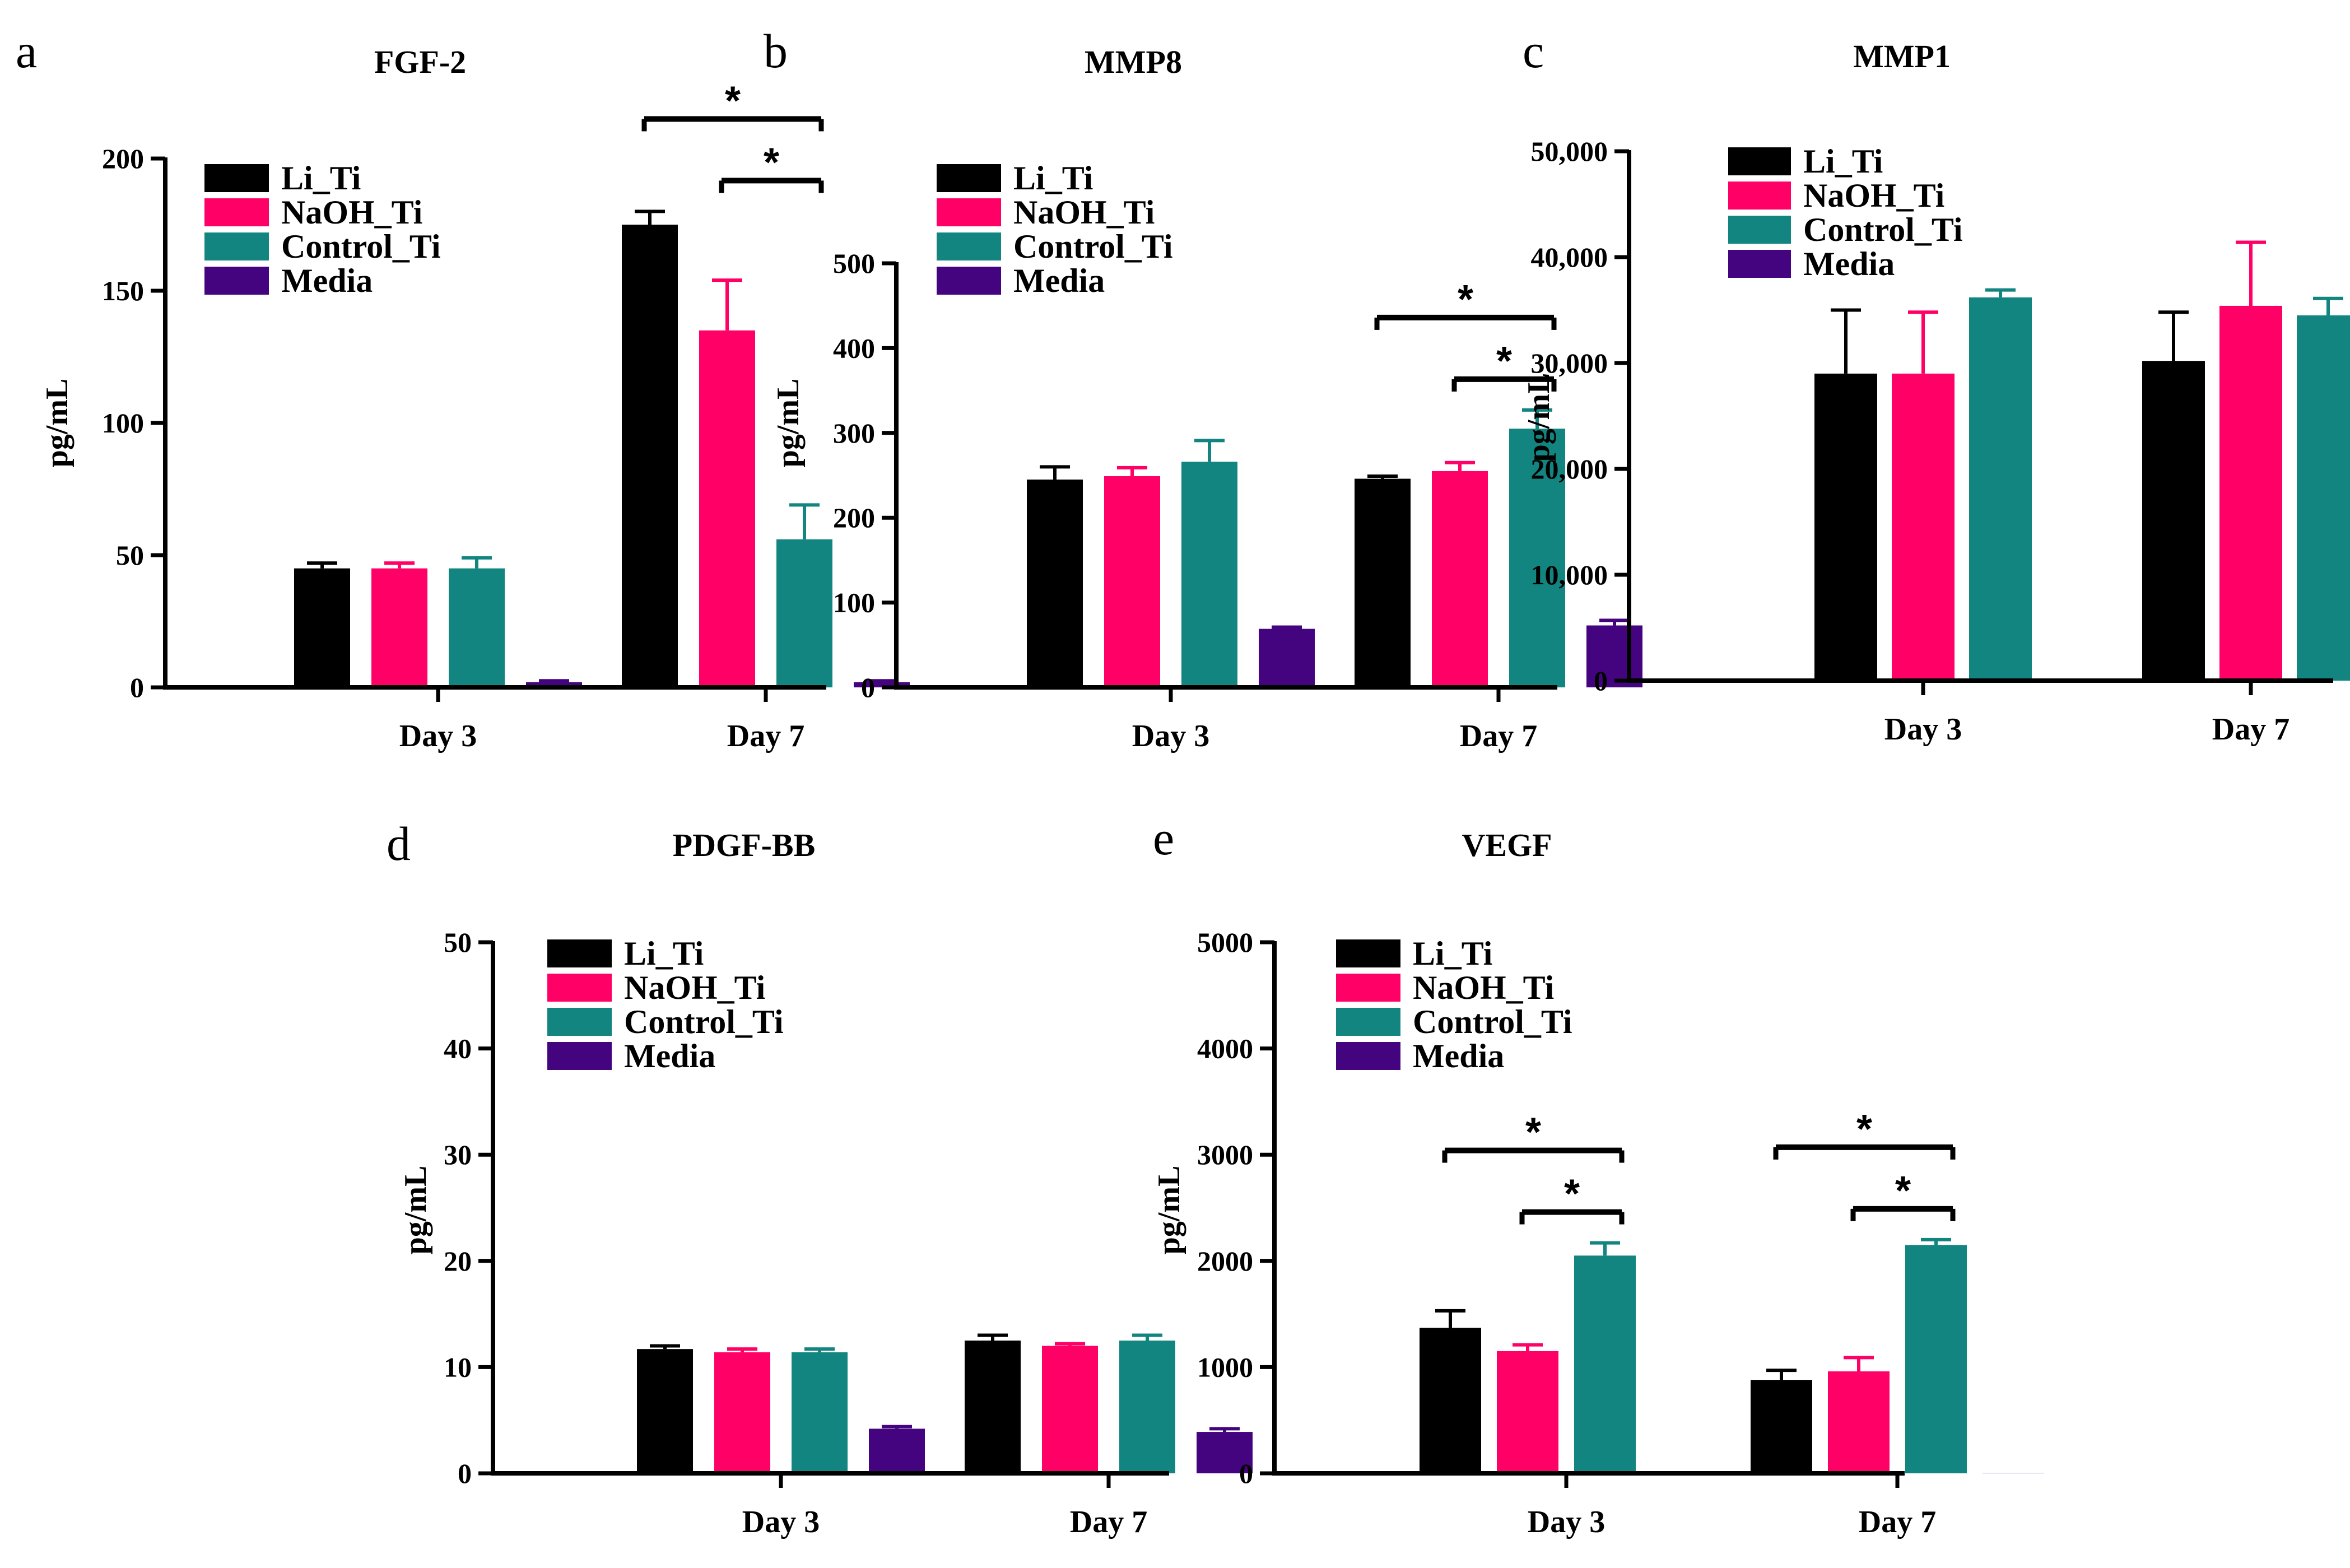 This screenshot has height=1568, width=2350. I want to click on chart-a-legend-label-media: Media, so click(327, 280).